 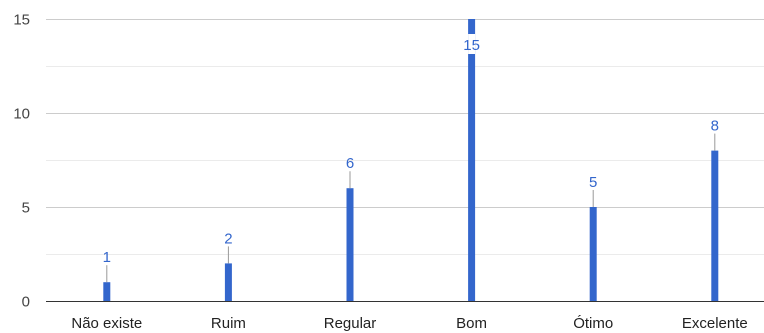 I want to click on data-label: 5, so click(x=593, y=182).